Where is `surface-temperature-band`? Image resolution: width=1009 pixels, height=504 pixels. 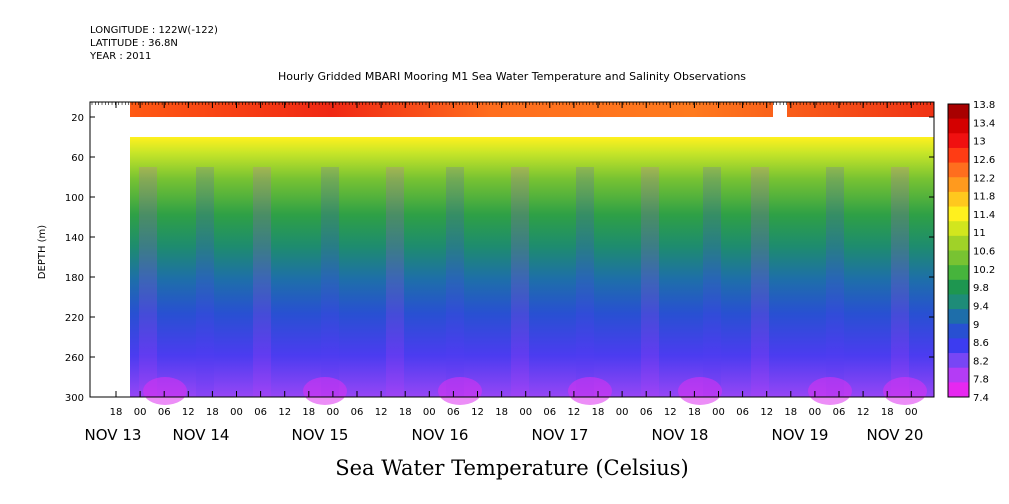 surface-temperature-band is located at coordinates (532, 109).